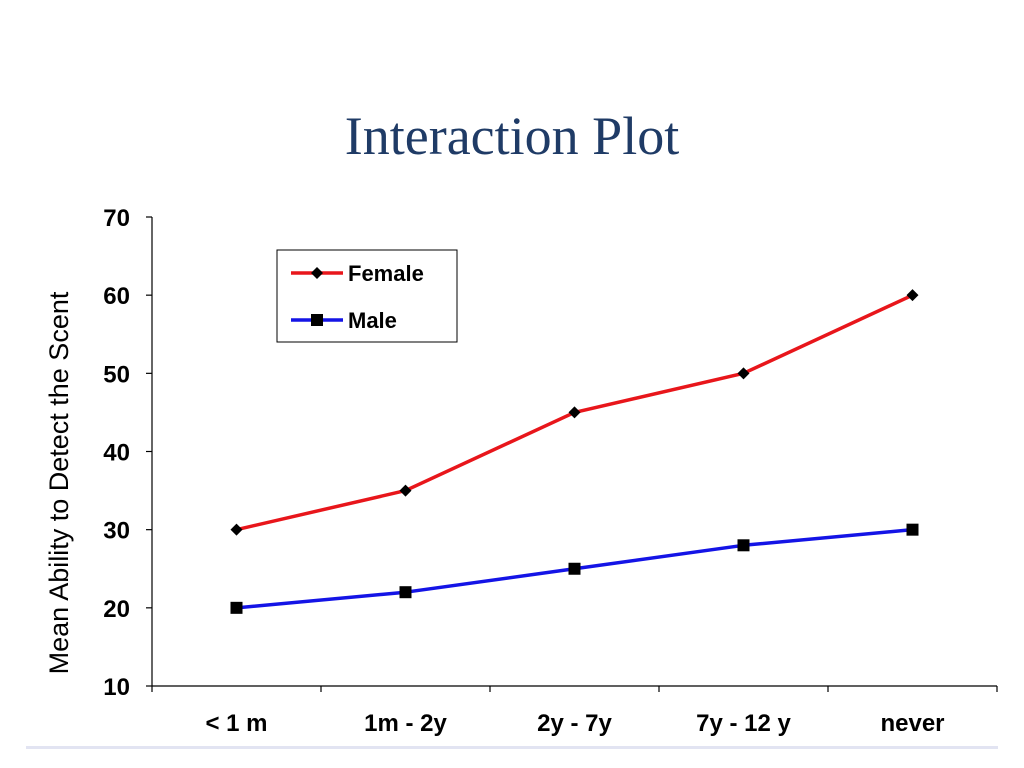 The width and height of the screenshot is (1024, 768). Describe the element at coordinates (116, 687) in the screenshot. I see `y-tick-label: 10` at that location.